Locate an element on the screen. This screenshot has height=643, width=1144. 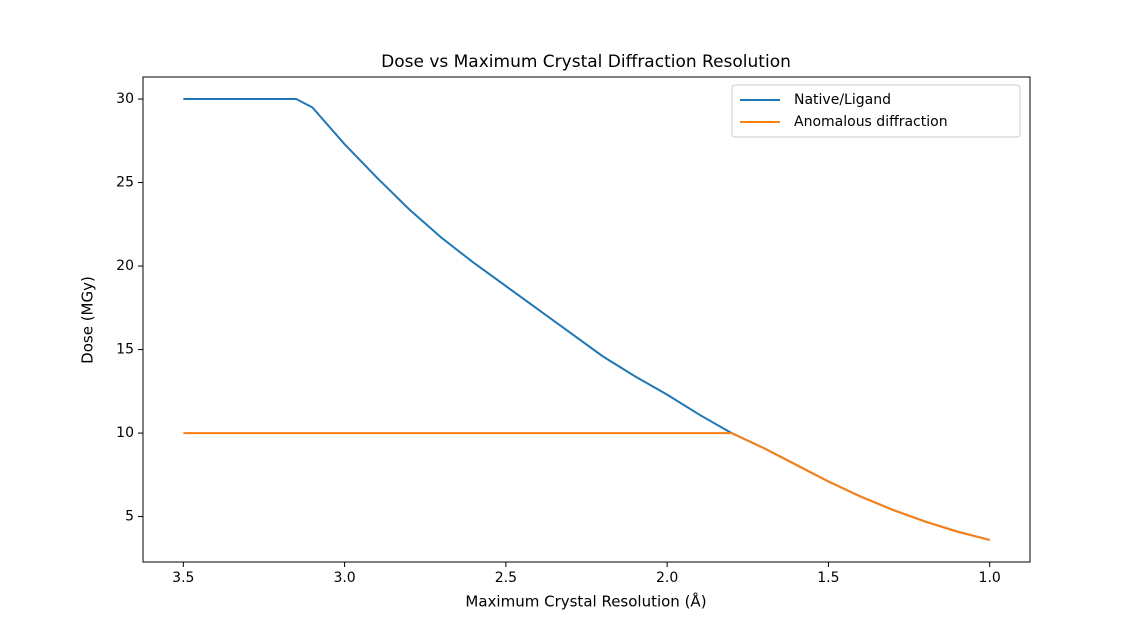
y-tick-label: 30 is located at coordinates (125, 99).